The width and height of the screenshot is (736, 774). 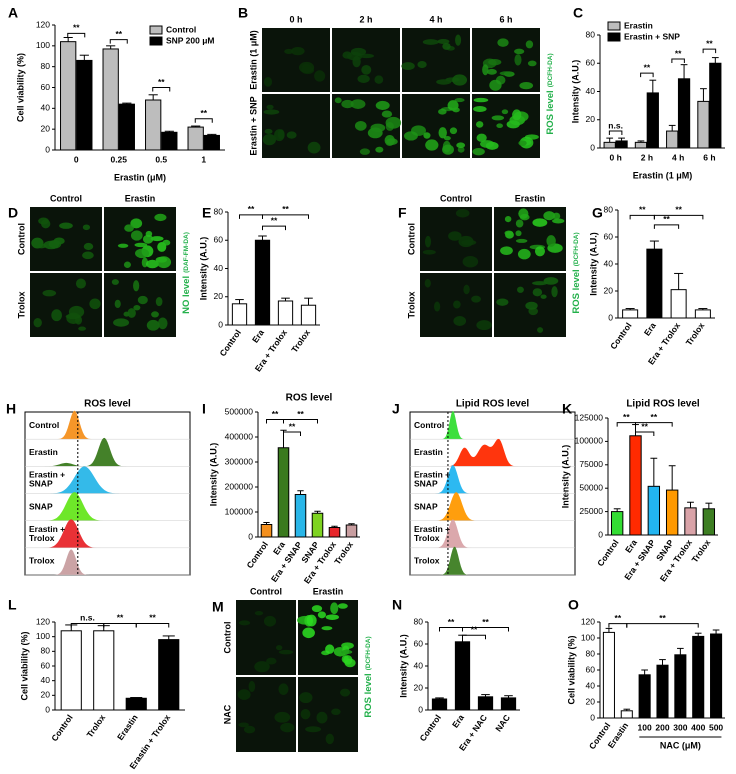 I want to click on panel-letter: L, so click(x=12, y=605).